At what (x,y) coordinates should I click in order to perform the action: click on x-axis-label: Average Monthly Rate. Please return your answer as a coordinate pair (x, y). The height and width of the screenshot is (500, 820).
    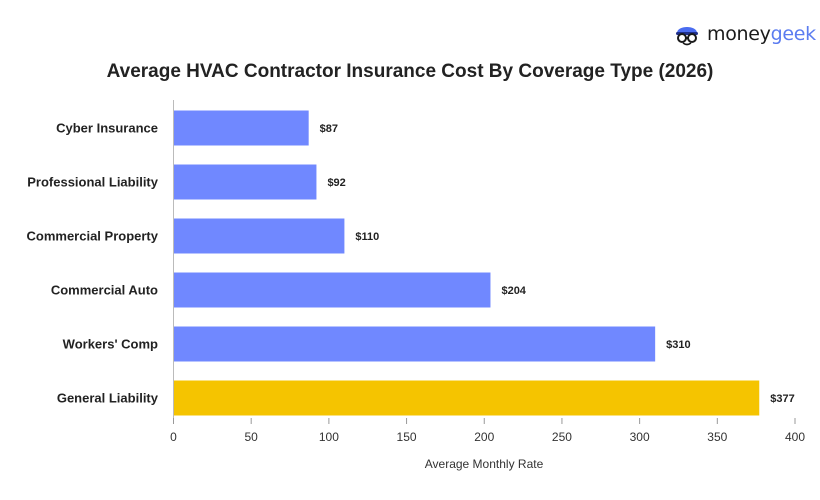
    Looking at the image, I should click on (484, 464).